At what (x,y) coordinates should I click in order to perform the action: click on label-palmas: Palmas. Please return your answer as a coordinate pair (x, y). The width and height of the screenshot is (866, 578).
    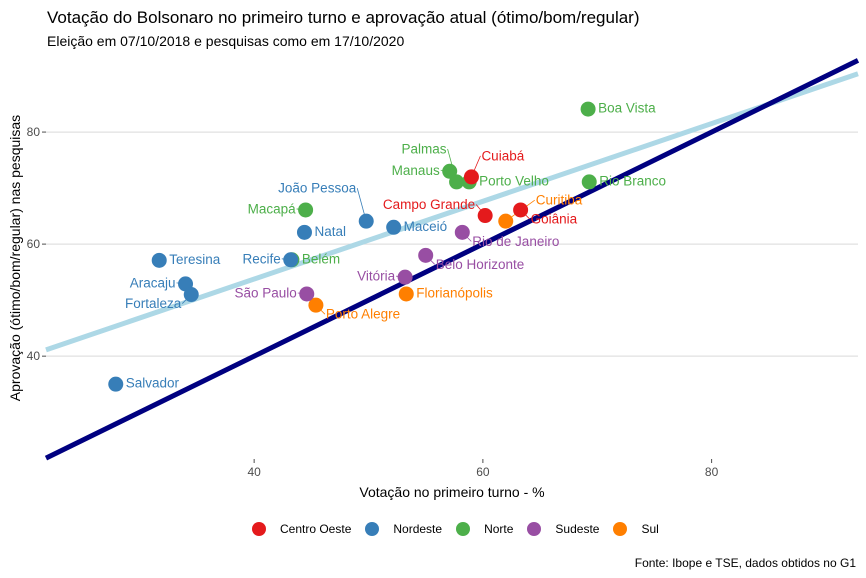
    Looking at the image, I should click on (424, 148).